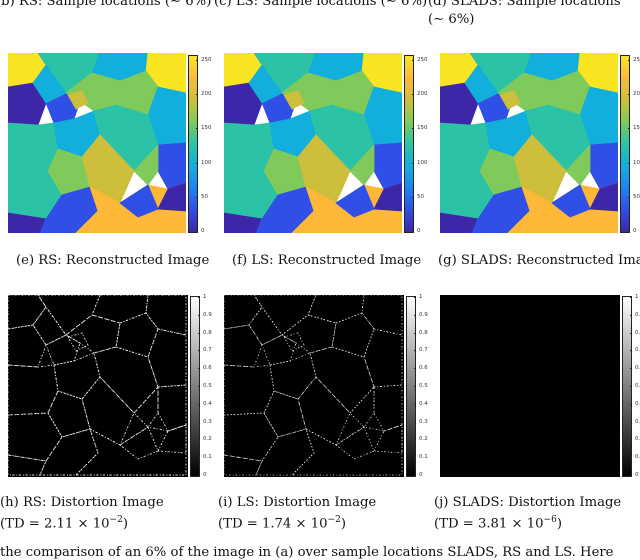  I want to click on dist-colorbar-tick-label: 0.3, so click(207, 421).